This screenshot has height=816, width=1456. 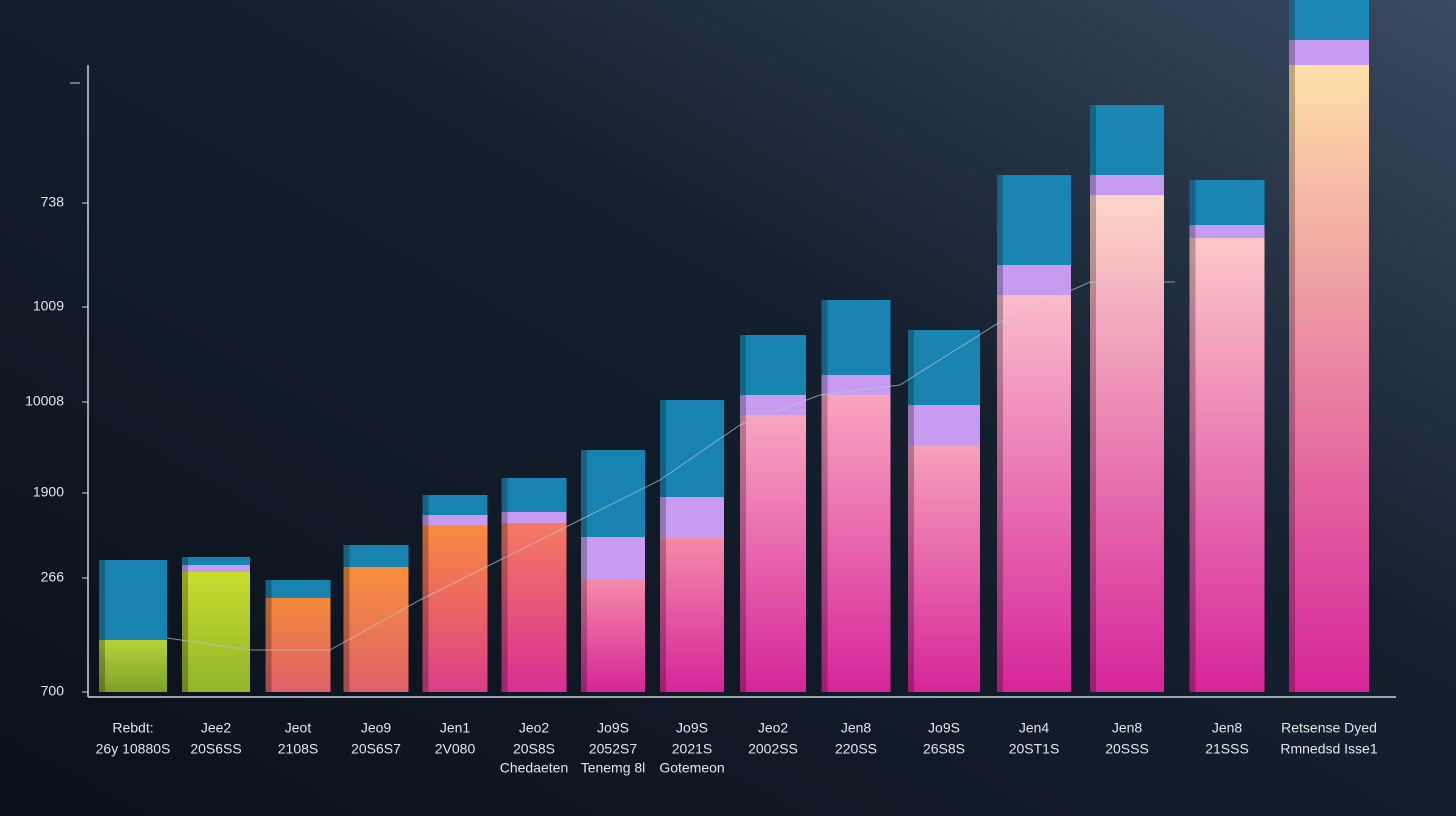 I want to click on x-tick-label: Jeot, so click(x=298, y=728).